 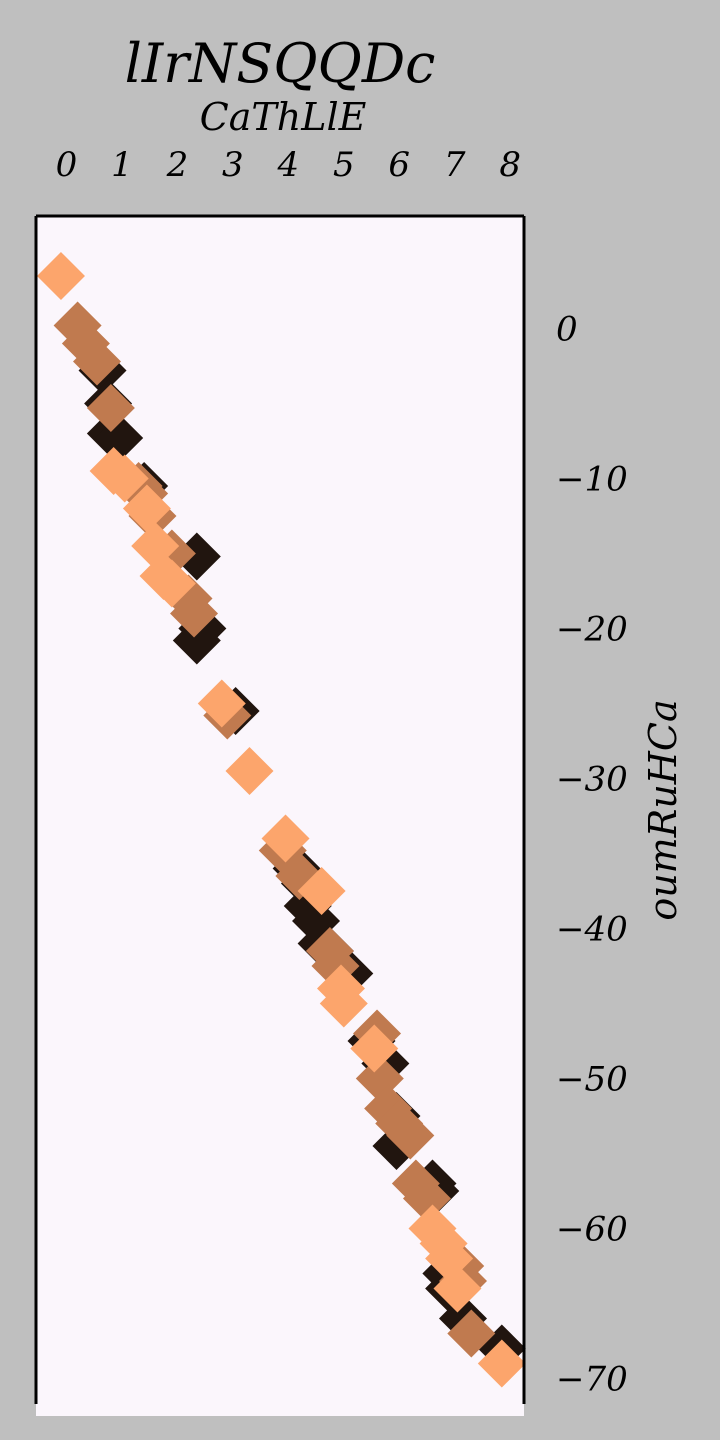 I want to click on y-tick-label-6: −60, so click(x=592, y=1230).